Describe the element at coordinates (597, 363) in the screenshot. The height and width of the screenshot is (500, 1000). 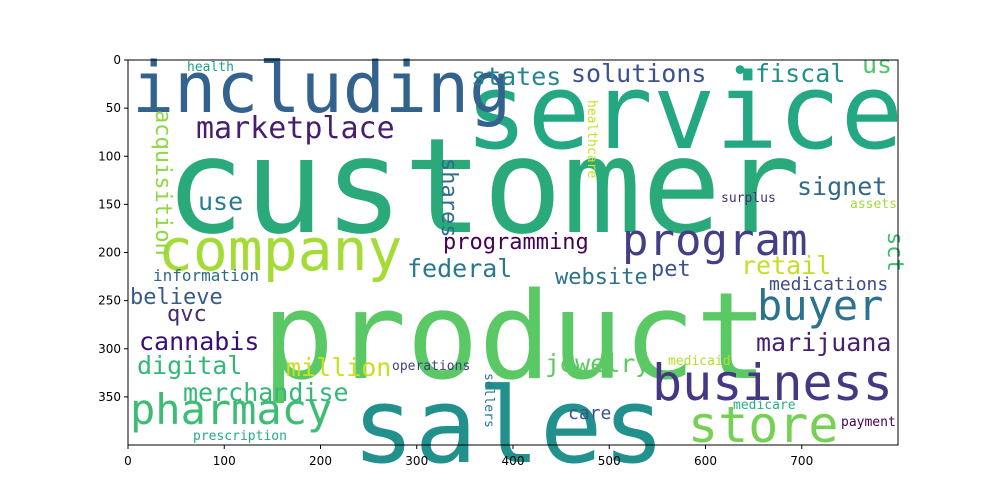
I see `word-jewelry: jewelry` at that location.